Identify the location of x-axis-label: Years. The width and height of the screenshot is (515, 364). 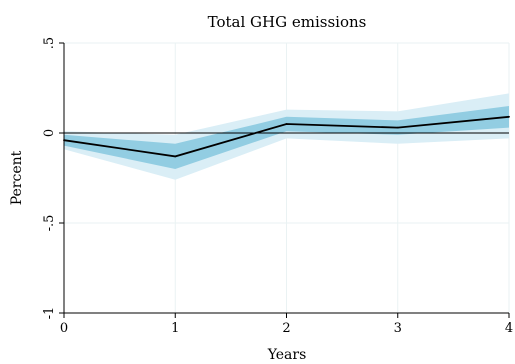
(287, 355).